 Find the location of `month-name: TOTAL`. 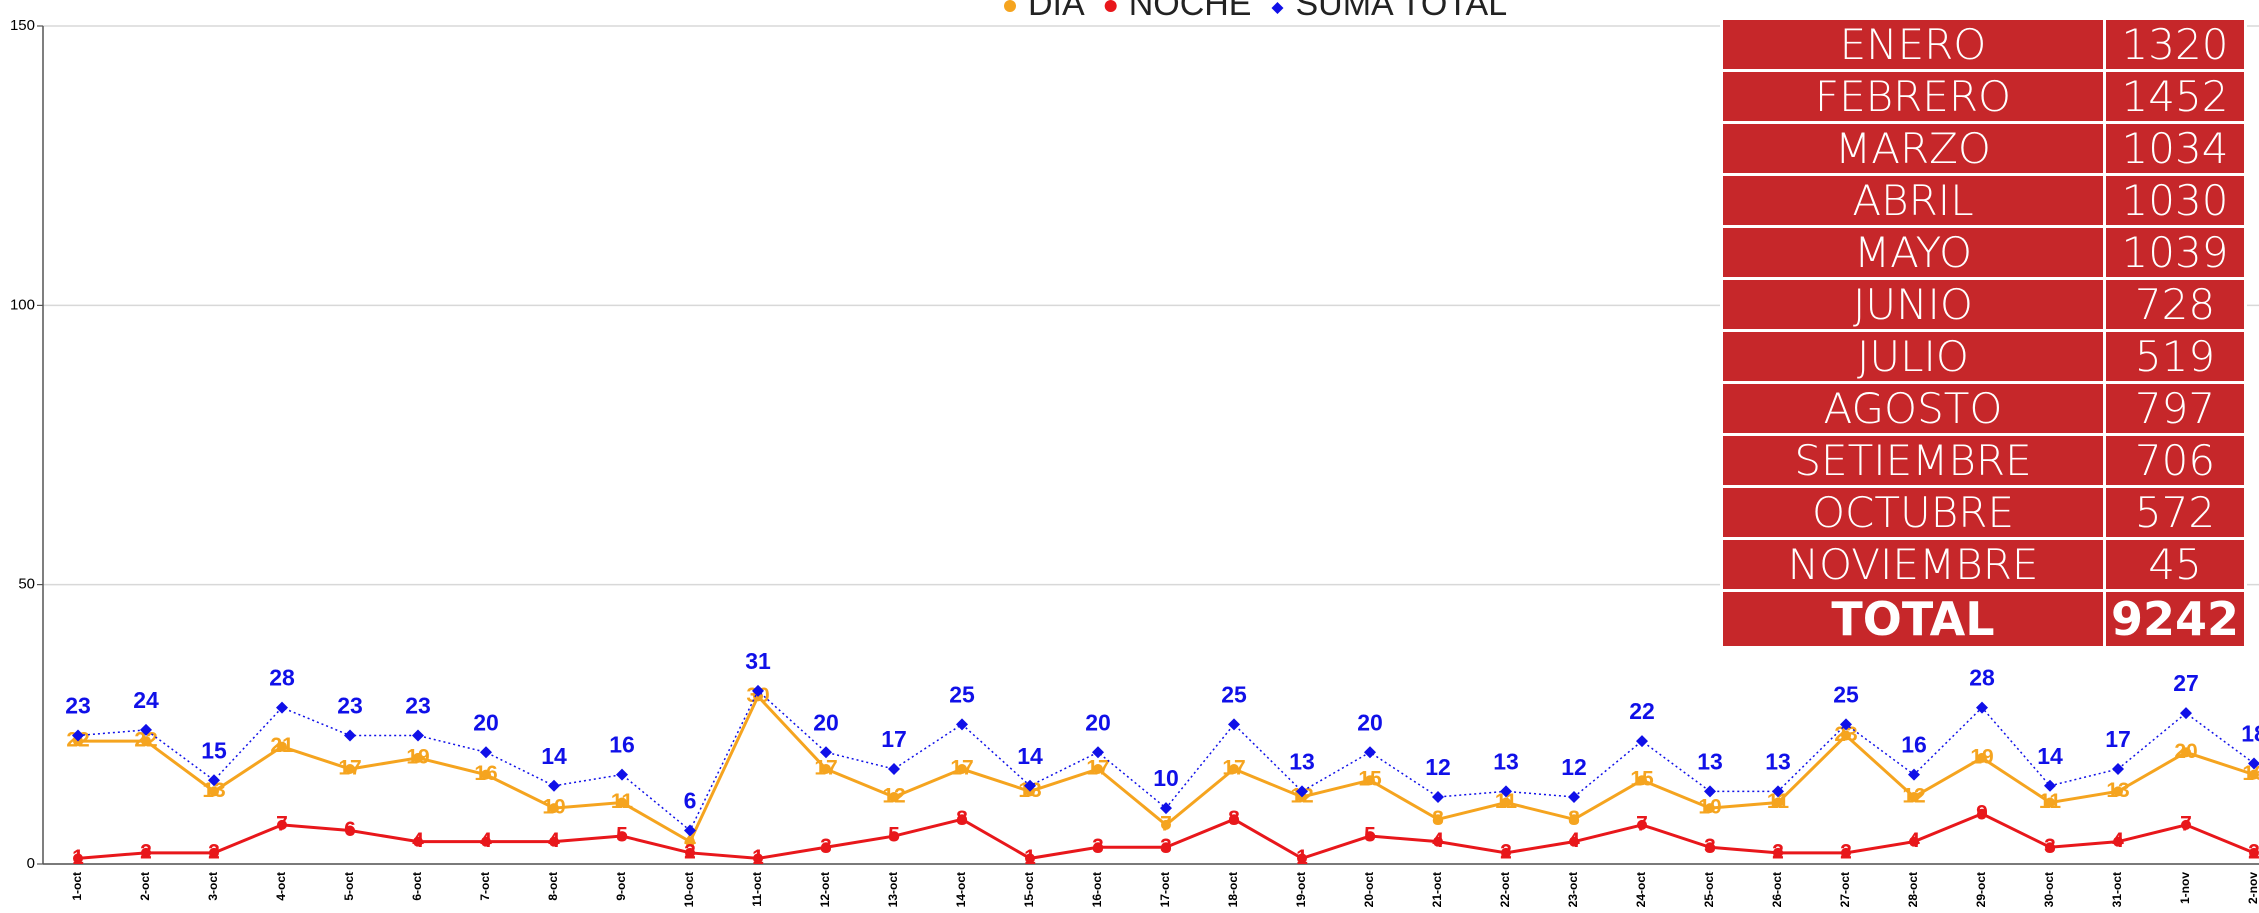

month-name: TOTAL is located at coordinates (1913, 619).